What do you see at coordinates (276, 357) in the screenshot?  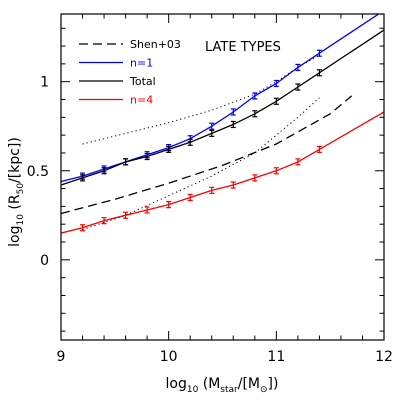 I see `x-tick-label: 11` at bounding box center [276, 357].